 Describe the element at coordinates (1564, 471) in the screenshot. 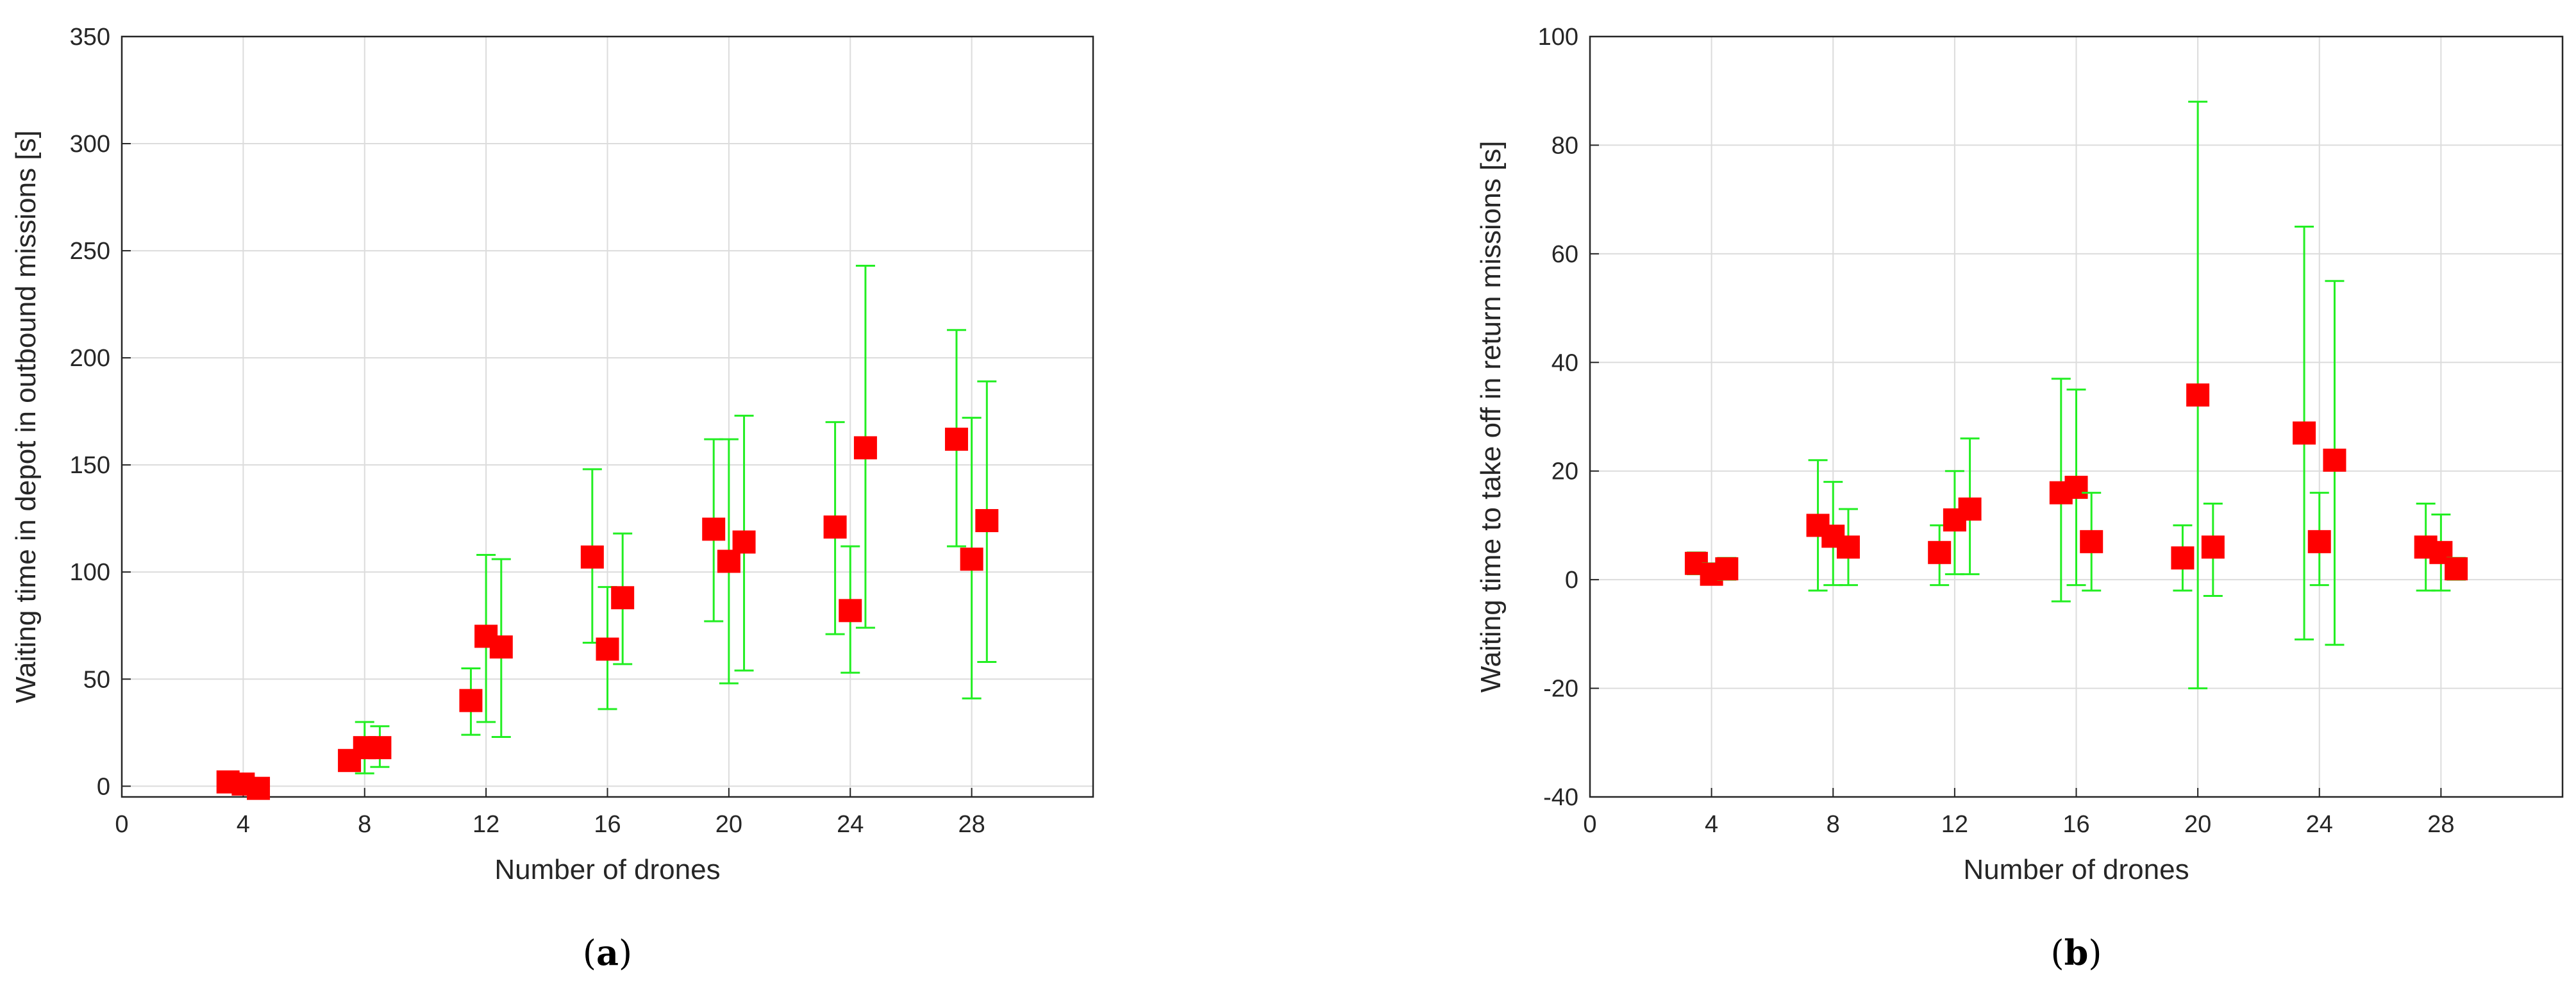

I see `y-tick-label: 20` at that location.